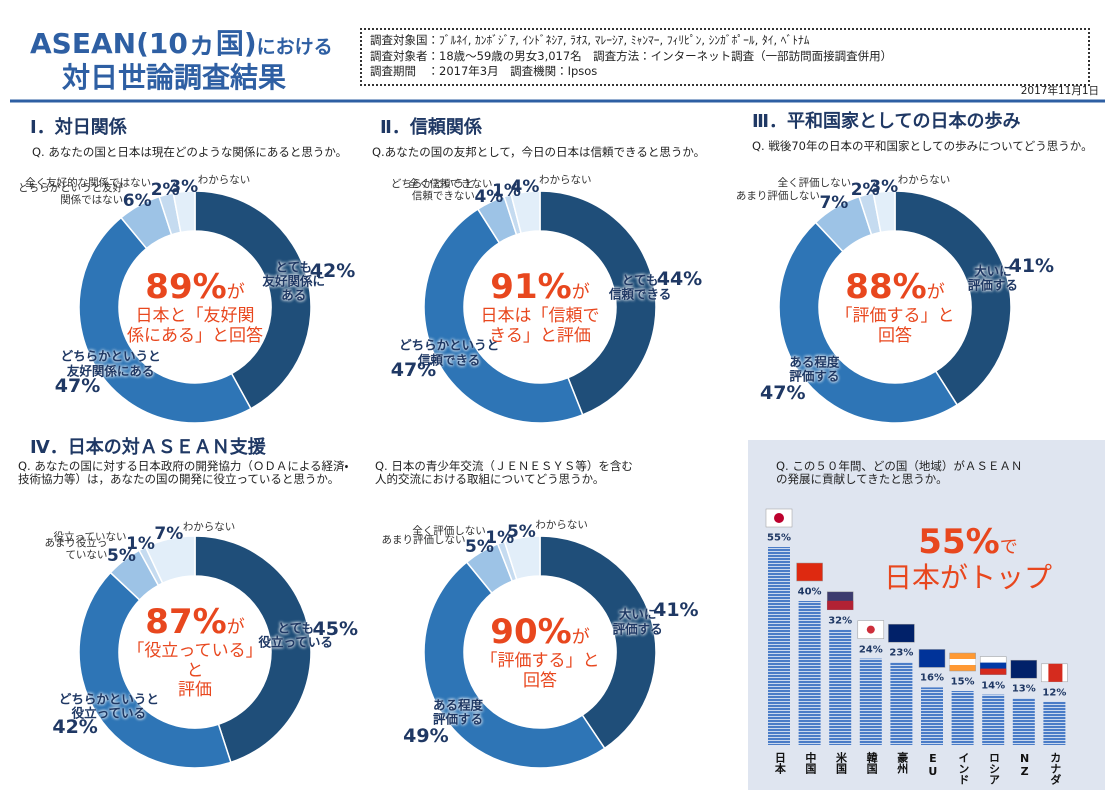  Describe the element at coordinates (779, 538) in the screenshot. I see `value-label: 55%` at that location.